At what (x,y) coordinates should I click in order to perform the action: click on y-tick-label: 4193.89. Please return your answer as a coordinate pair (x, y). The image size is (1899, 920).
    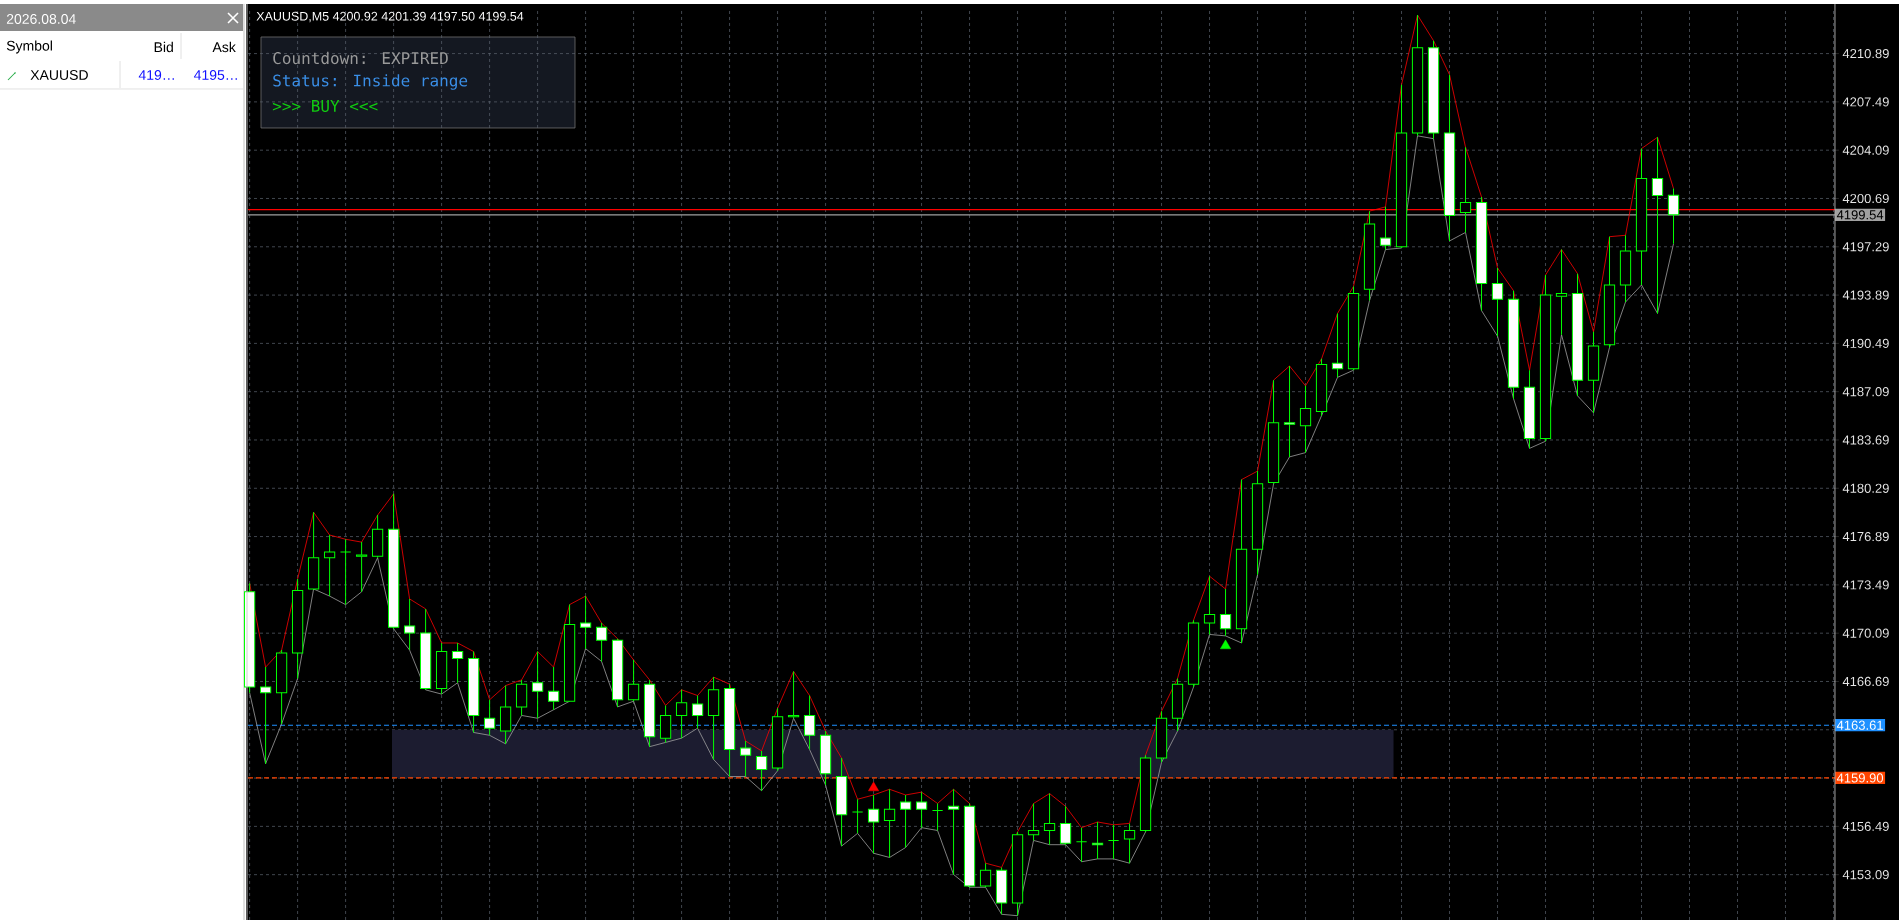
    Looking at the image, I should click on (1865, 295).